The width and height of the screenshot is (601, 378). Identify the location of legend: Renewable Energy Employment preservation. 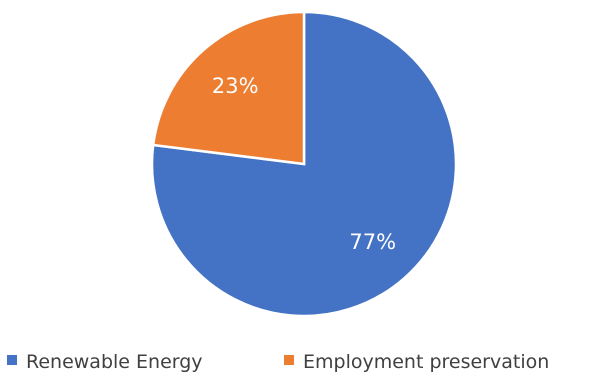
(278, 362).